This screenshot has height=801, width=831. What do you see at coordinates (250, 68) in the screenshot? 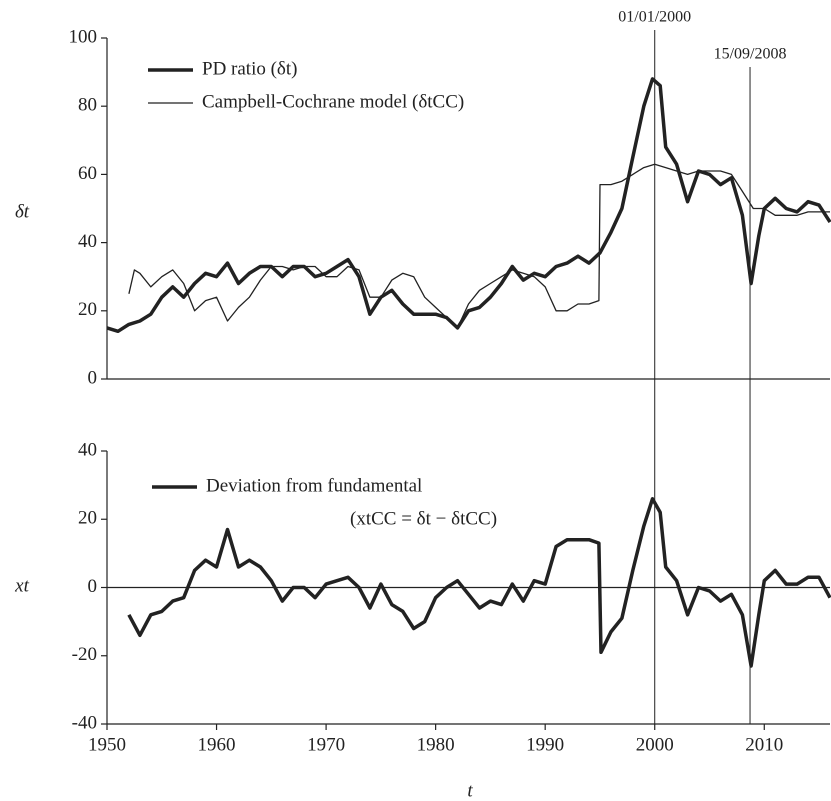
I see `legend-label: PD ratio (δt)` at bounding box center [250, 68].